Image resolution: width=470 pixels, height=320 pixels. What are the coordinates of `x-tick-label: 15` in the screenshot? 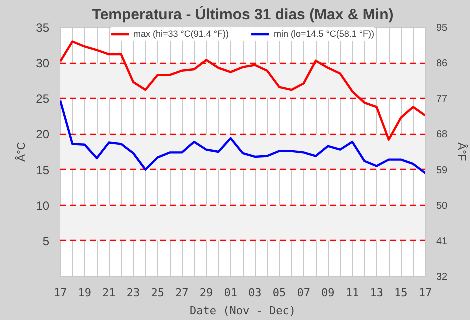 It's located at (401, 293).